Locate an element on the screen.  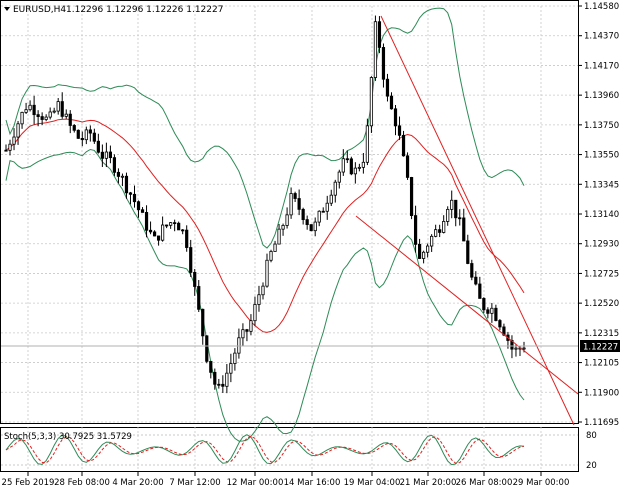
dropdown-triangle-icon is located at coordinates (7, 9).